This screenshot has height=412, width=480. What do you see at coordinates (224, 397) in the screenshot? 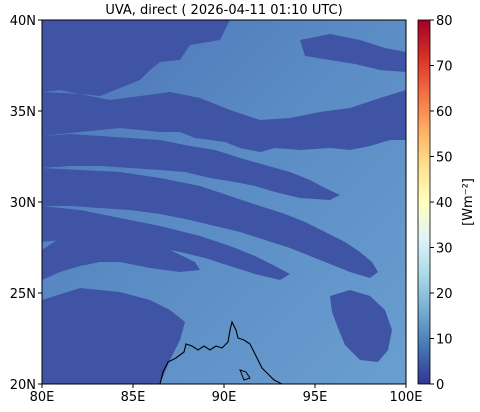
I see `x-tick-label: 90E` at bounding box center [224, 397].